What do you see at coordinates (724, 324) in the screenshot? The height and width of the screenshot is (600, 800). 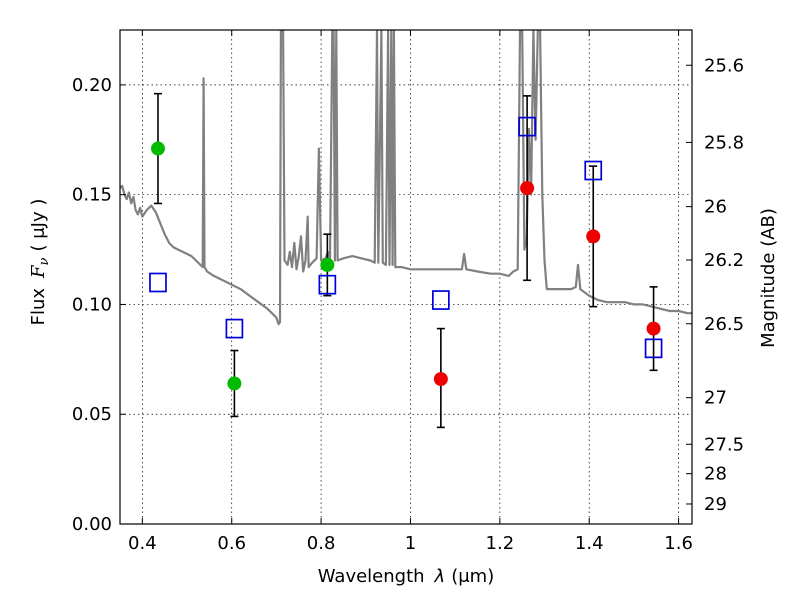 I see `magnitude-tick-label: 26.5` at bounding box center [724, 324].